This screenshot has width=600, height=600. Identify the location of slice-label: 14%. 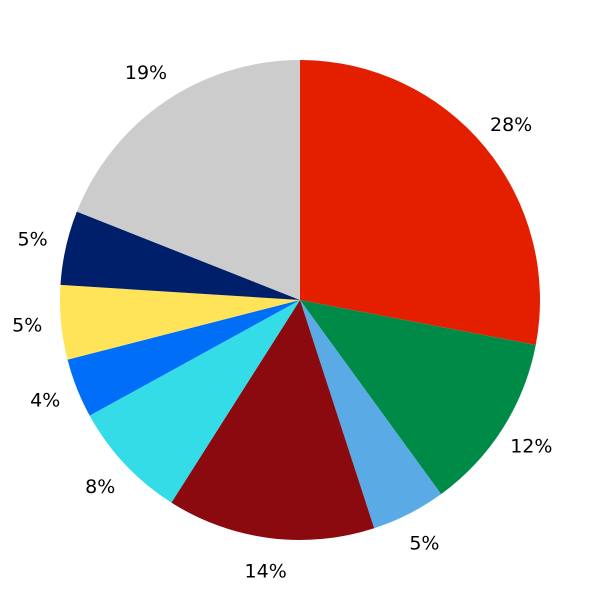
(266, 571).